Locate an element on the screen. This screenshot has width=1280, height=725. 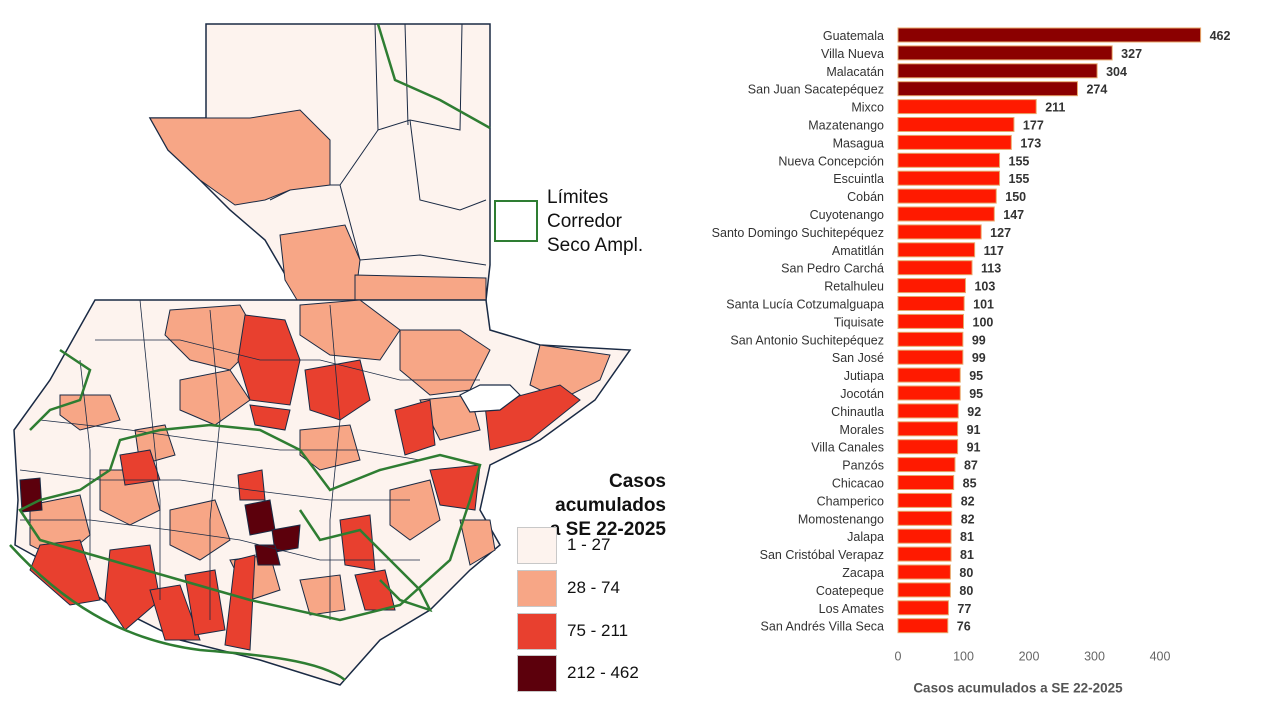
data-label: 101 is located at coordinates (983, 305).